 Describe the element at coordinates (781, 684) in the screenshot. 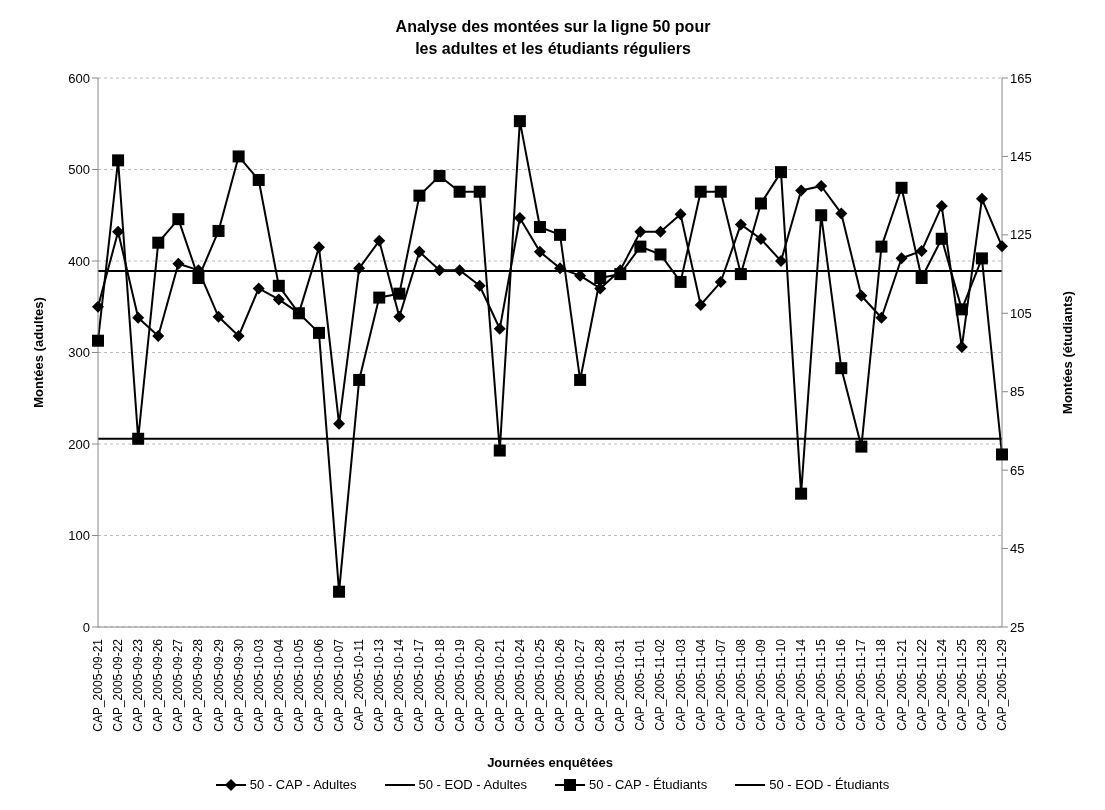

I see `x-tick-label: CAP_2005-11-10` at that location.